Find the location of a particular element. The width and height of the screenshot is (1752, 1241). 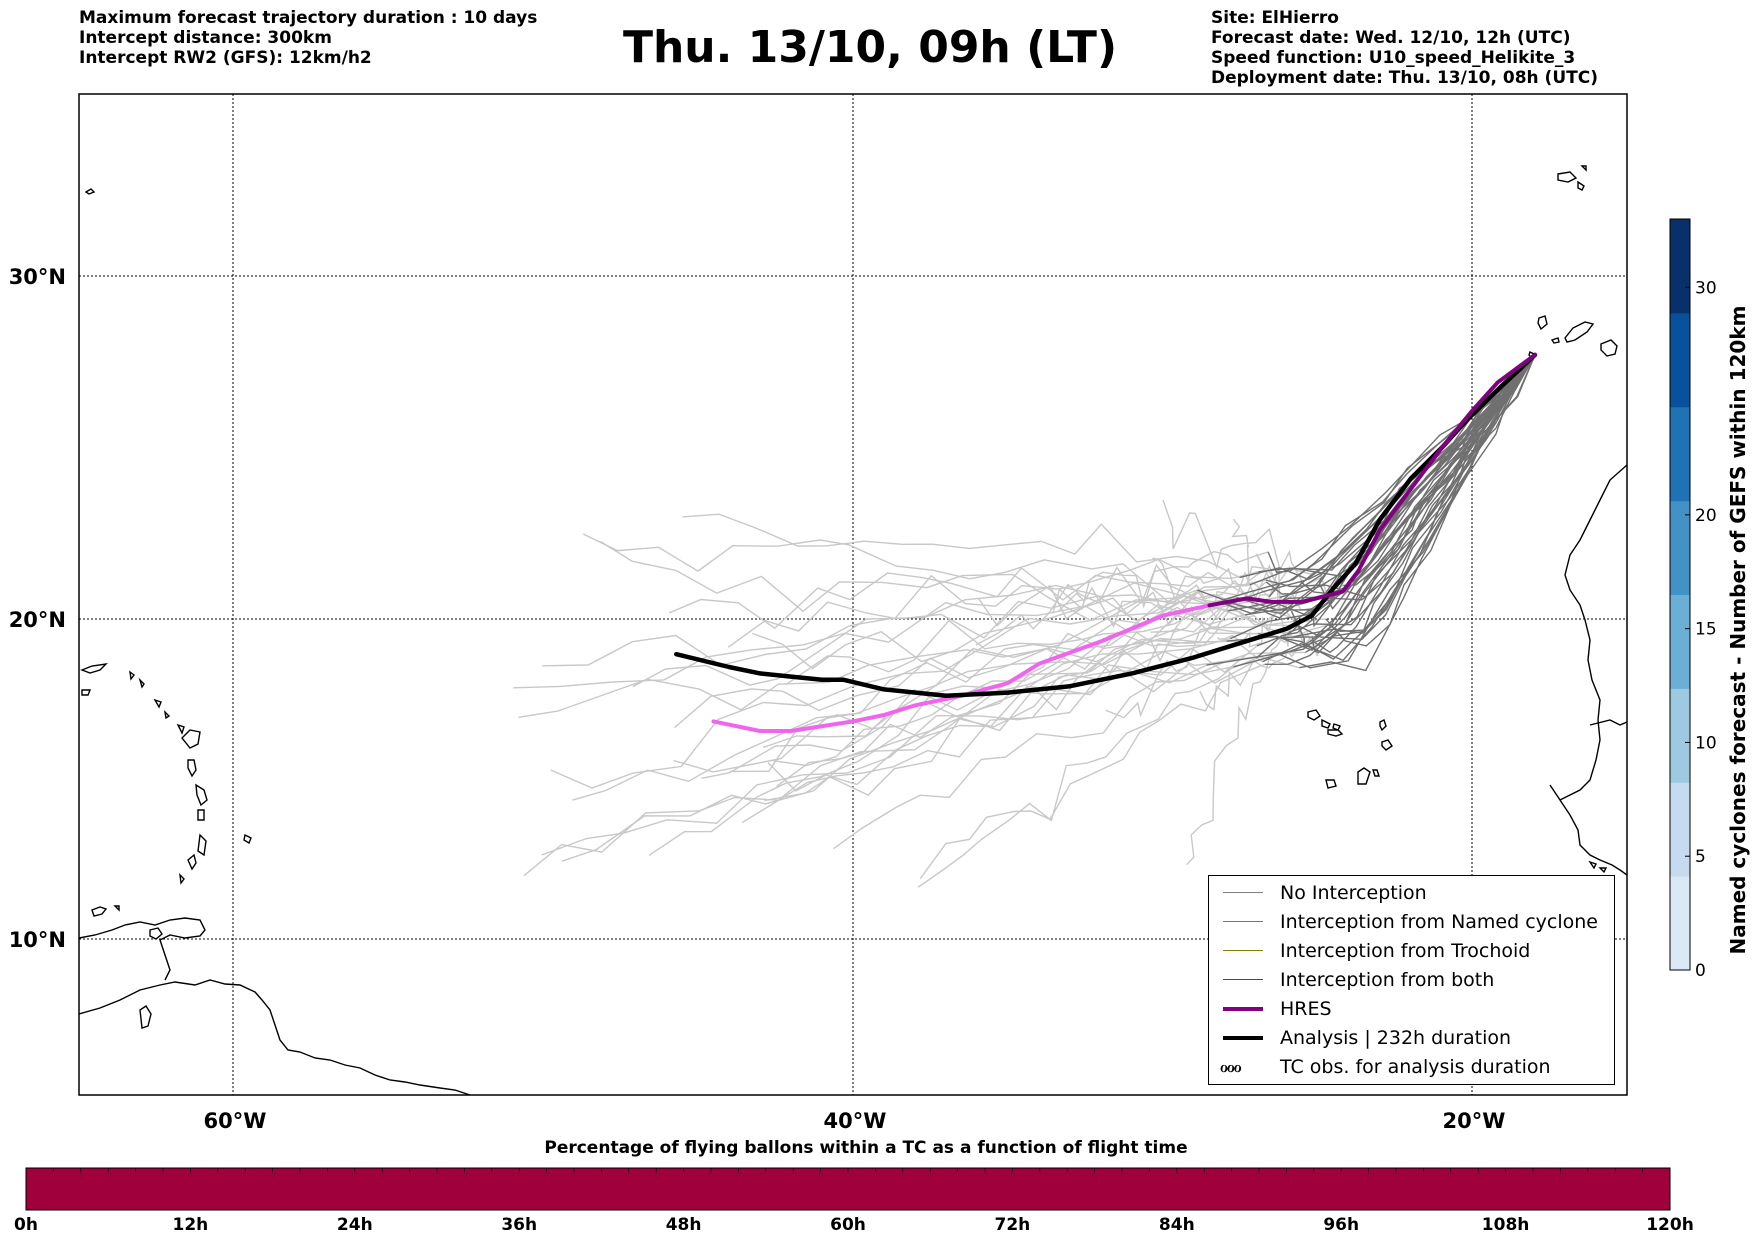

legend-item-analysis: Analysis | 232h duration is located at coordinates (1414, 1038).